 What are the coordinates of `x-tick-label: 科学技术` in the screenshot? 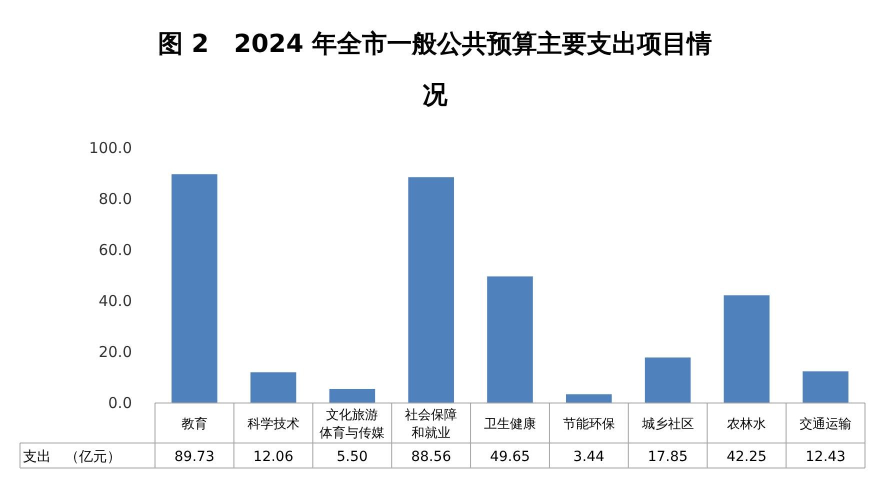 It's located at (273, 424).